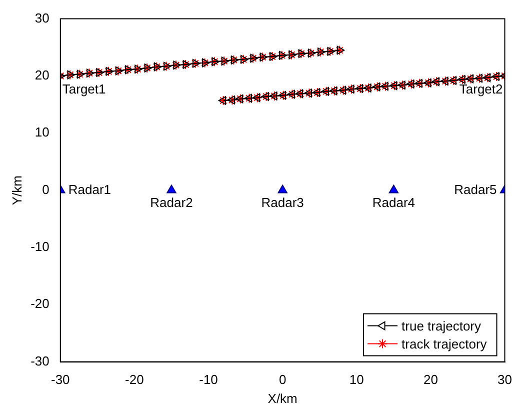  What do you see at coordinates (430, 380) in the screenshot?
I see `x-tick-label: 20` at bounding box center [430, 380].